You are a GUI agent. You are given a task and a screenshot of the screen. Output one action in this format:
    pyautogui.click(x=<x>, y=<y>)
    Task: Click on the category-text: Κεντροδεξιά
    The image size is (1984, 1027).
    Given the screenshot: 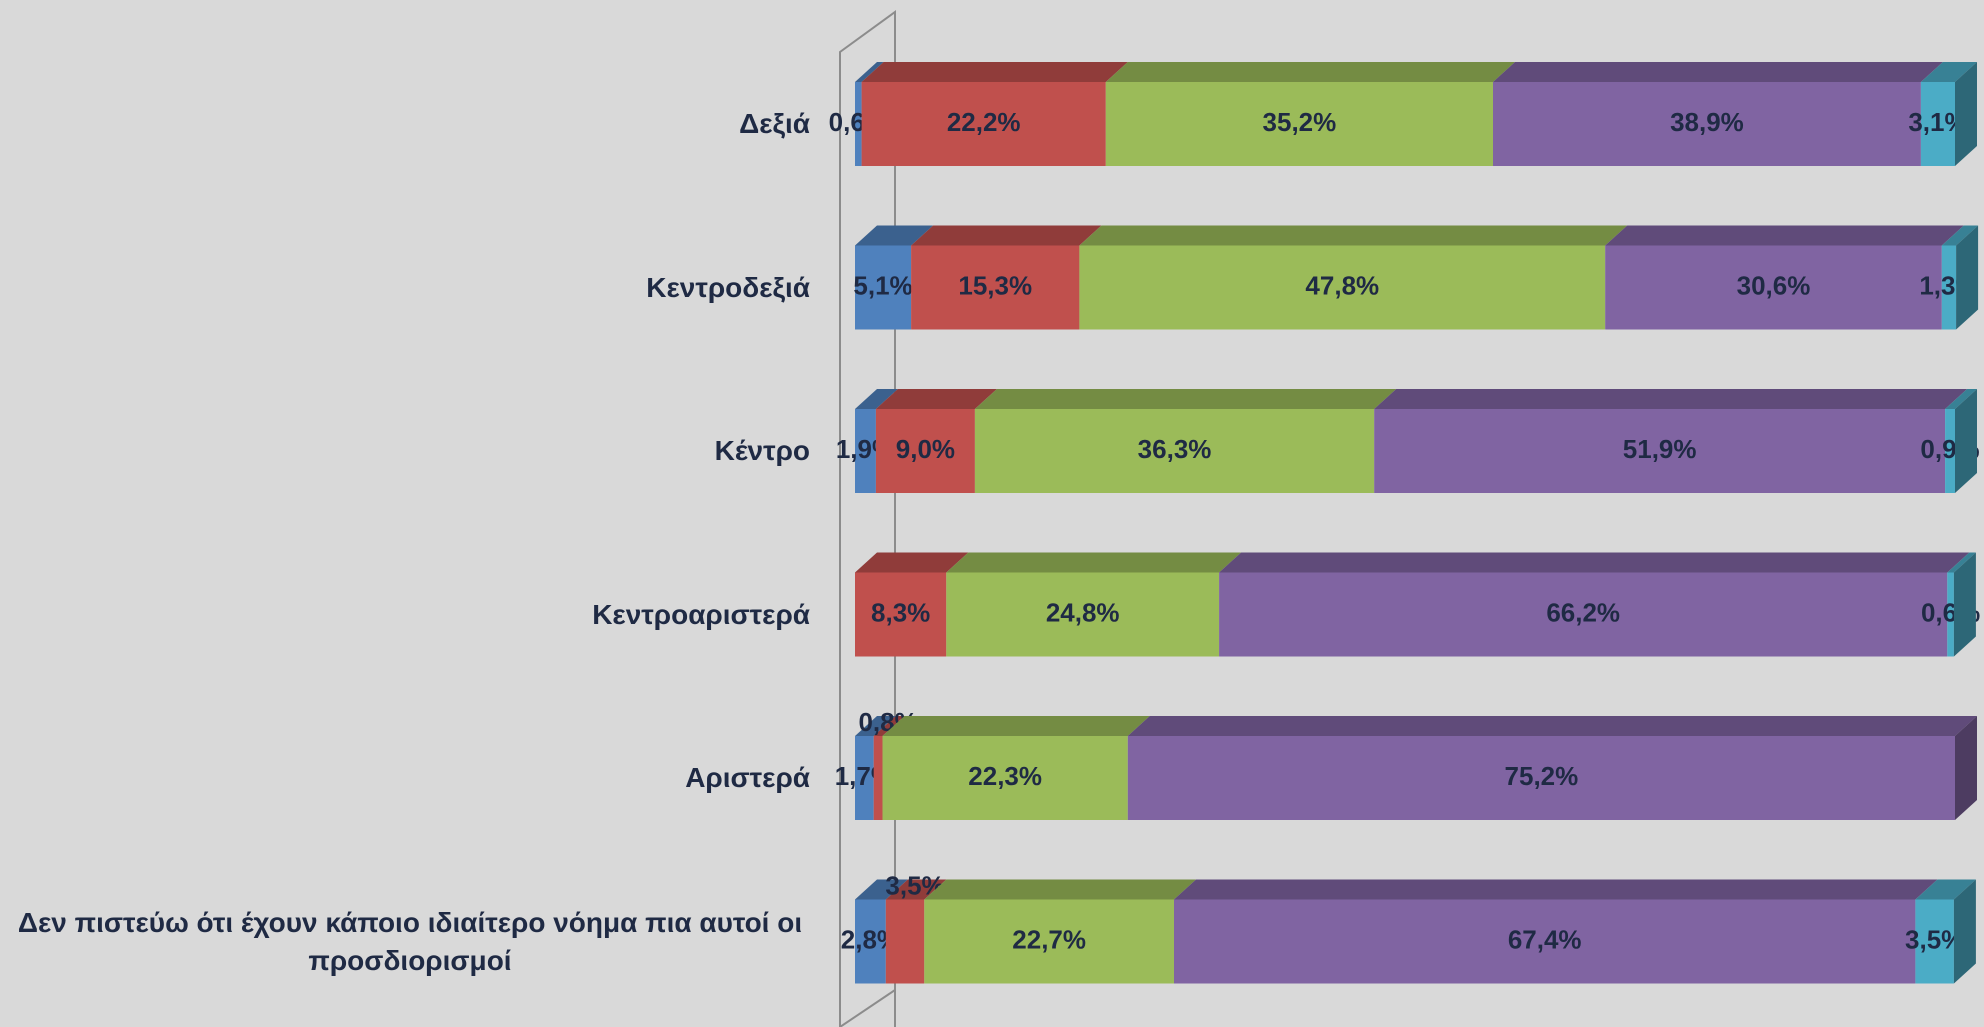 What is the action you would take?
    pyautogui.click(x=728, y=287)
    